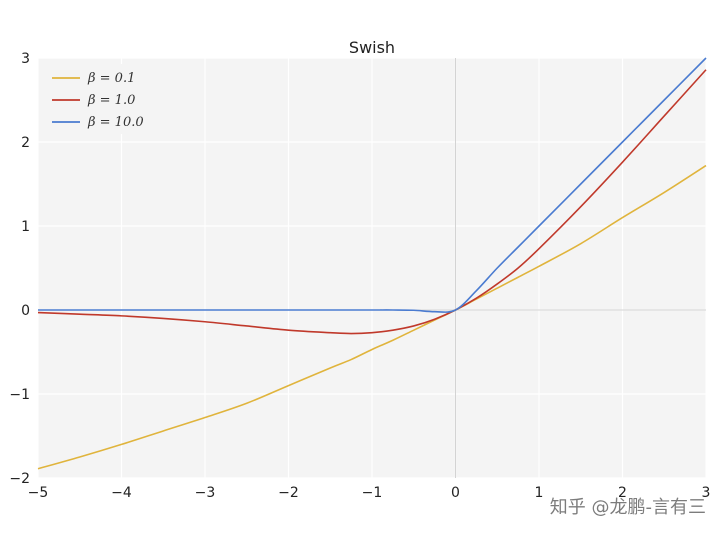 The image size is (720, 535). I want to click on legend-label-3: β = 10.0, so click(115, 122).